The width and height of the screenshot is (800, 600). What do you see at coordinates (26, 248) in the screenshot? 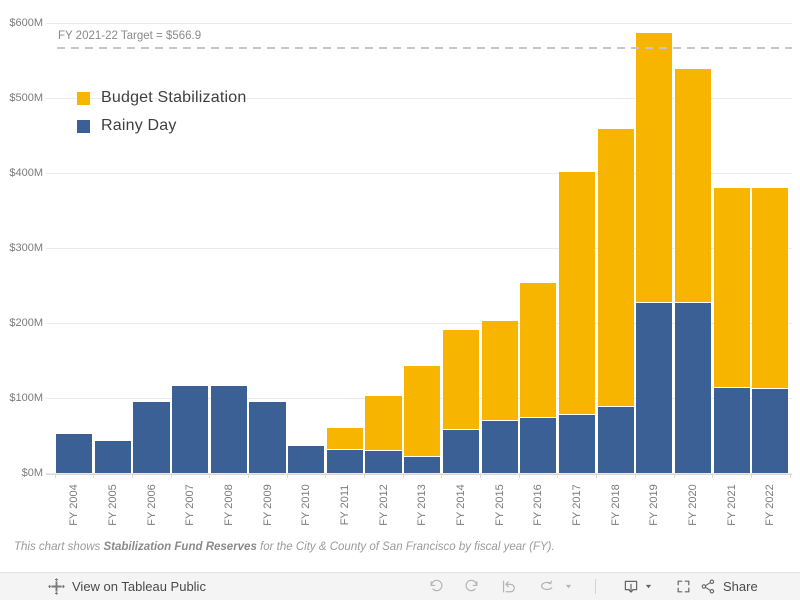
I see `y-axis-tick-300m: $300M` at bounding box center [26, 248].